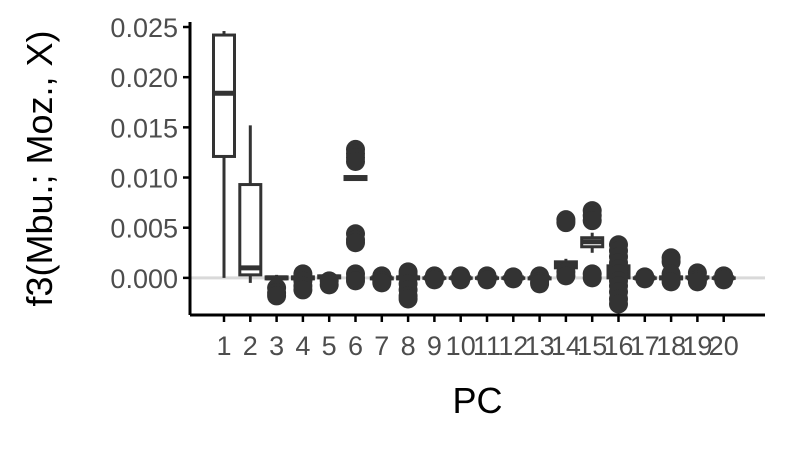 This screenshot has width=787, height=450. Describe the element at coordinates (144, 179) in the screenshot. I see `y-tick-label: 0.010` at that location.